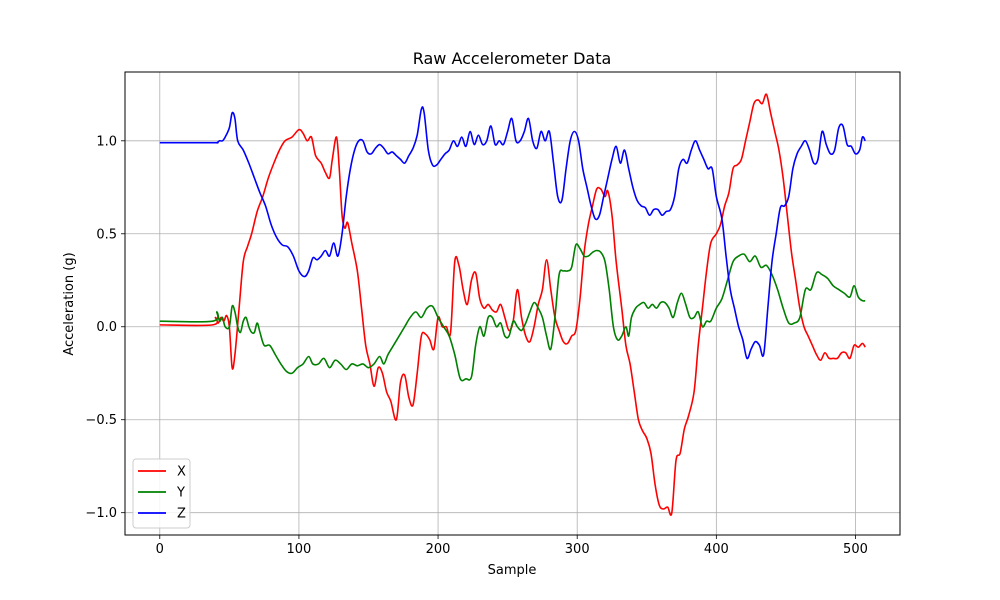  Describe the element at coordinates (69, 303) in the screenshot. I see `y-axis-label: Acceleration (g)` at that location.